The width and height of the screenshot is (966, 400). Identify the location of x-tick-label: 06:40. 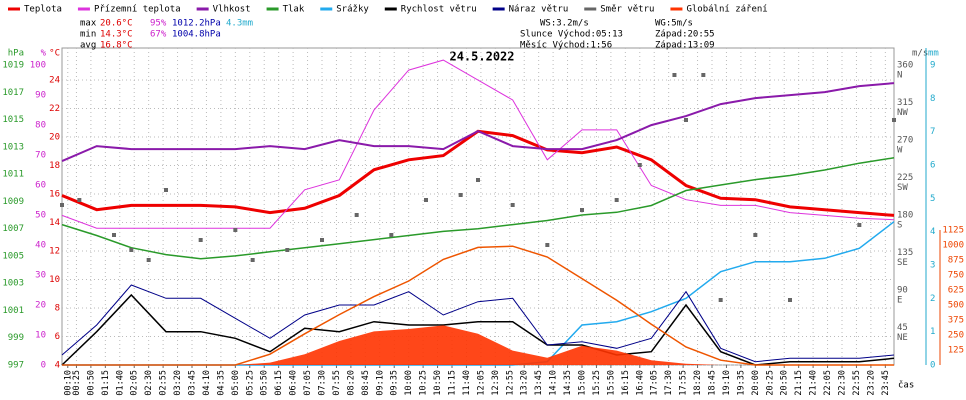
(294, 383).